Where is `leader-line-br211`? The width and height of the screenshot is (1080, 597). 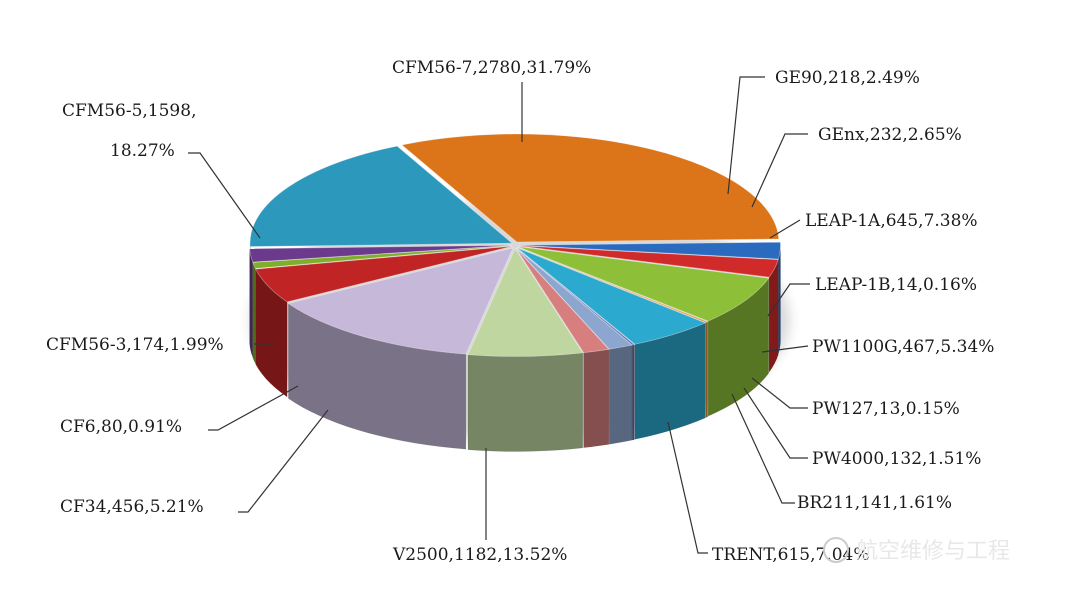
leader-line-br211 is located at coordinates (763, 448).